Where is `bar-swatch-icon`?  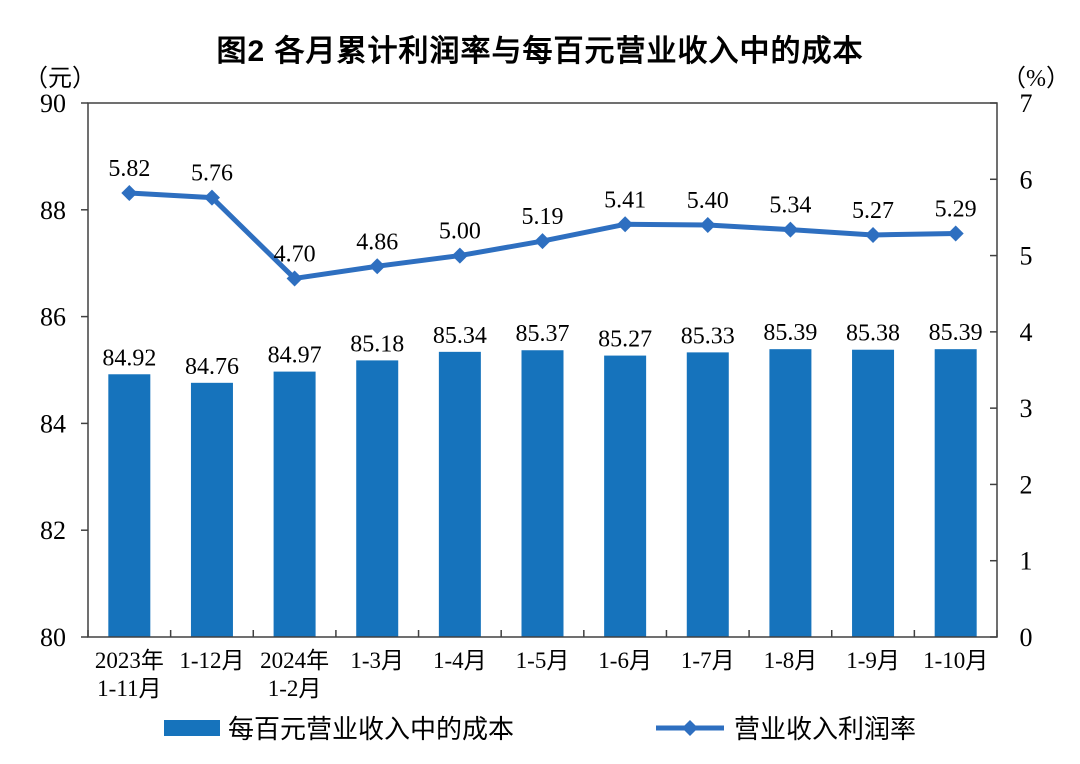
bar-swatch-icon is located at coordinates (191, 727).